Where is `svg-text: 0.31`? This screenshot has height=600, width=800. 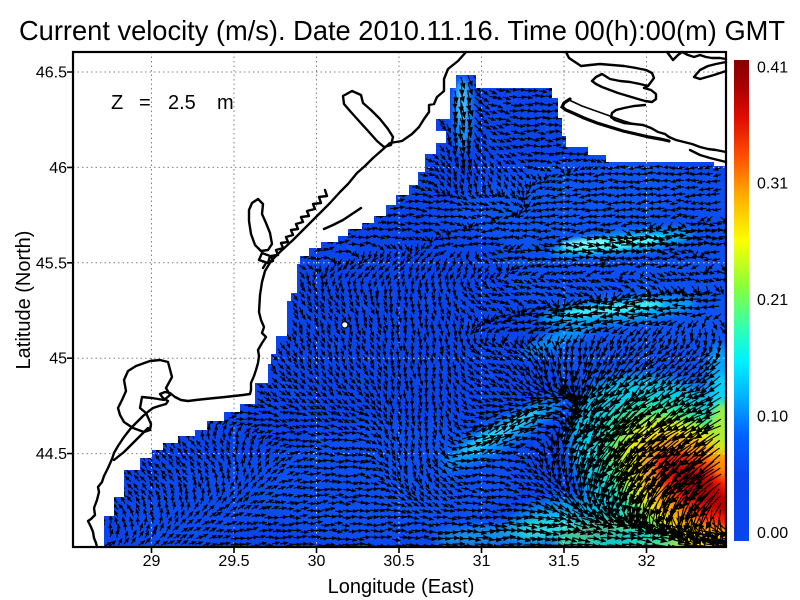
svg-text: 0.31 is located at coordinates (772, 184).